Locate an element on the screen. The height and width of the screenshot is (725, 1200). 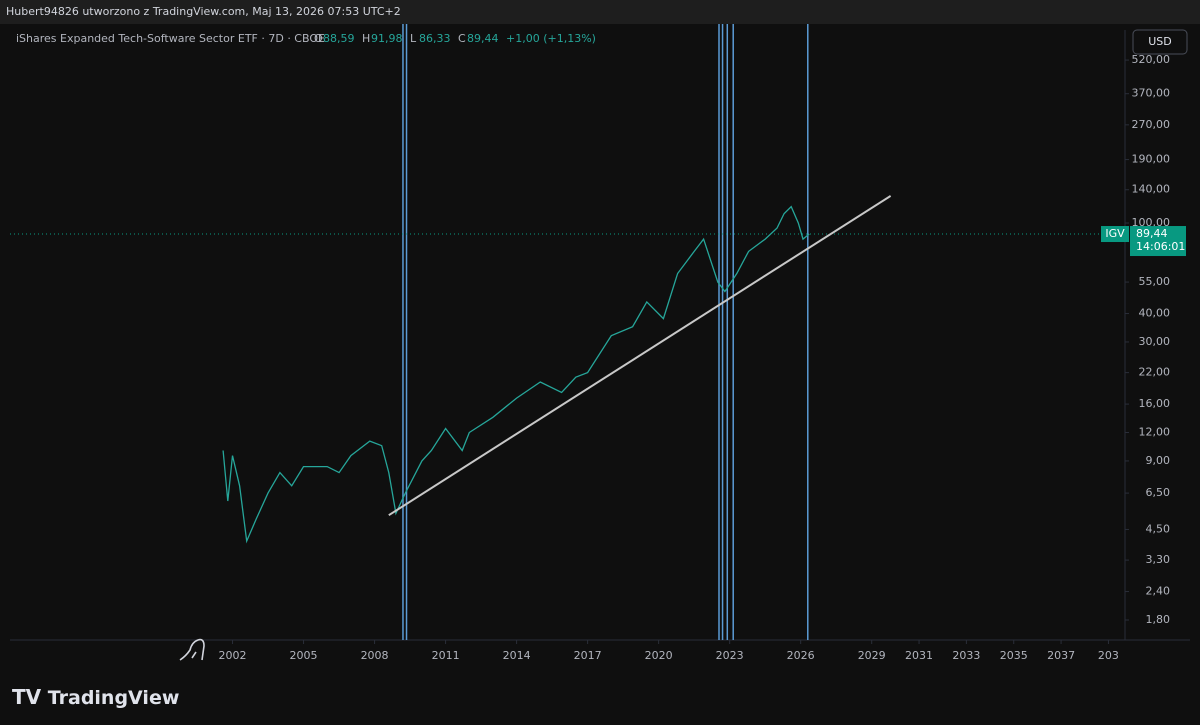
price-label: 89,44 is located at coordinates (1152, 233).